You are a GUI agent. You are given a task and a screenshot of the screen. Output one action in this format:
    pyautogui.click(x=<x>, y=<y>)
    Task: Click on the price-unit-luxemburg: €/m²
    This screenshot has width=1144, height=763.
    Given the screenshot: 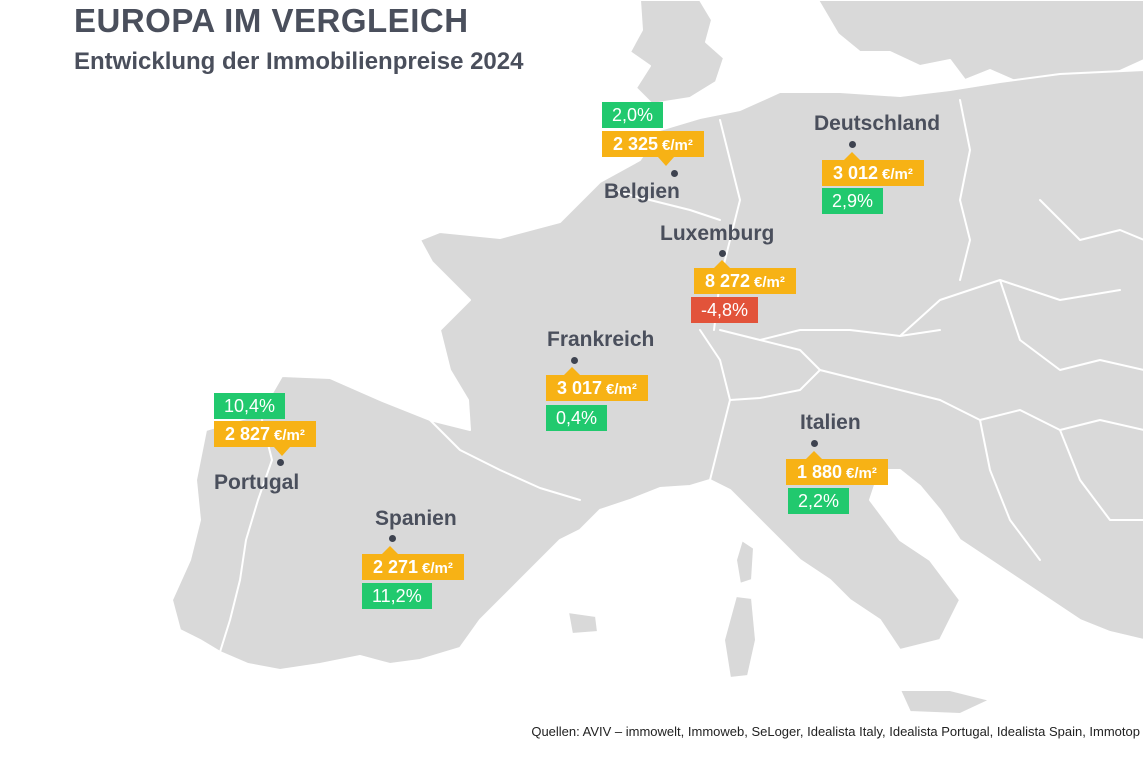 What is the action you would take?
    pyautogui.click(x=769, y=282)
    